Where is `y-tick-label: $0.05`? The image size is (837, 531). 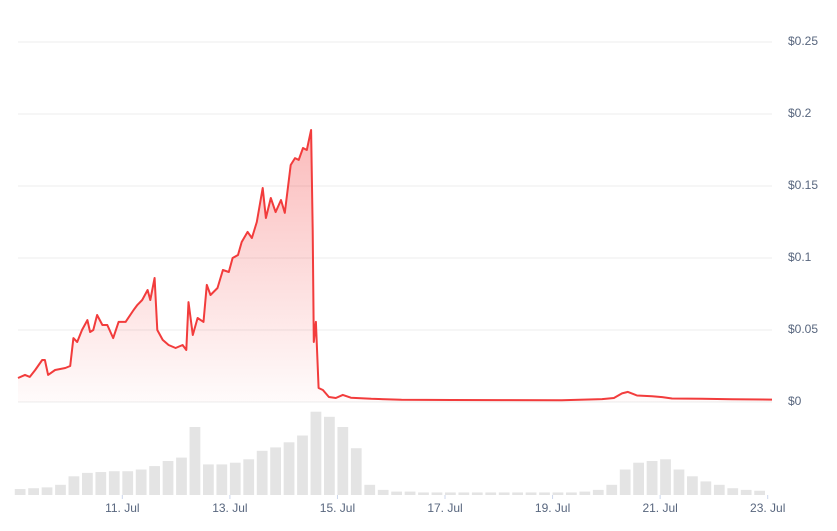 y-tick-label: $0.05 is located at coordinates (803, 329).